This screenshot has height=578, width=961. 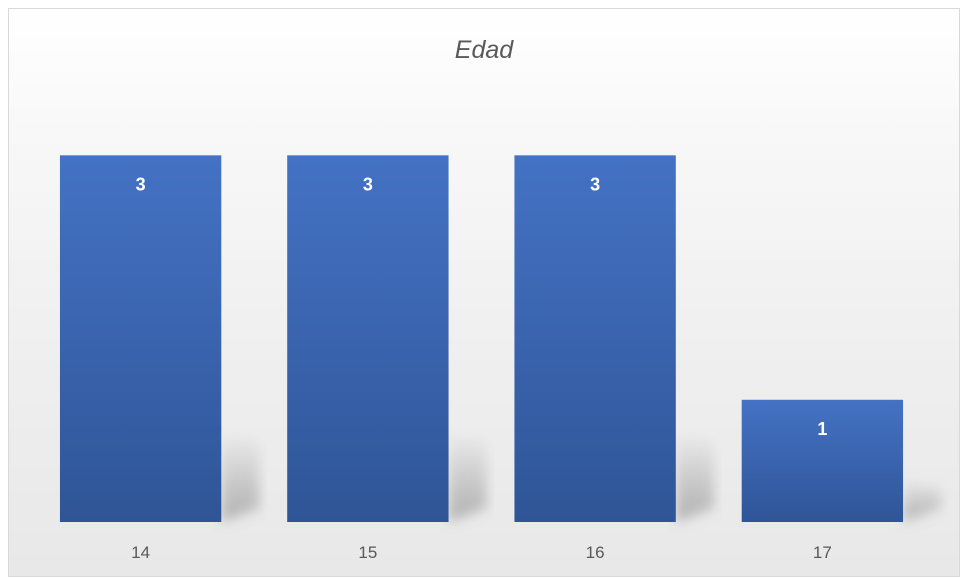 What do you see at coordinates (595, 552) in the screenshot?
I see `x-tick-label: 16` at bounding box center [595, 552].